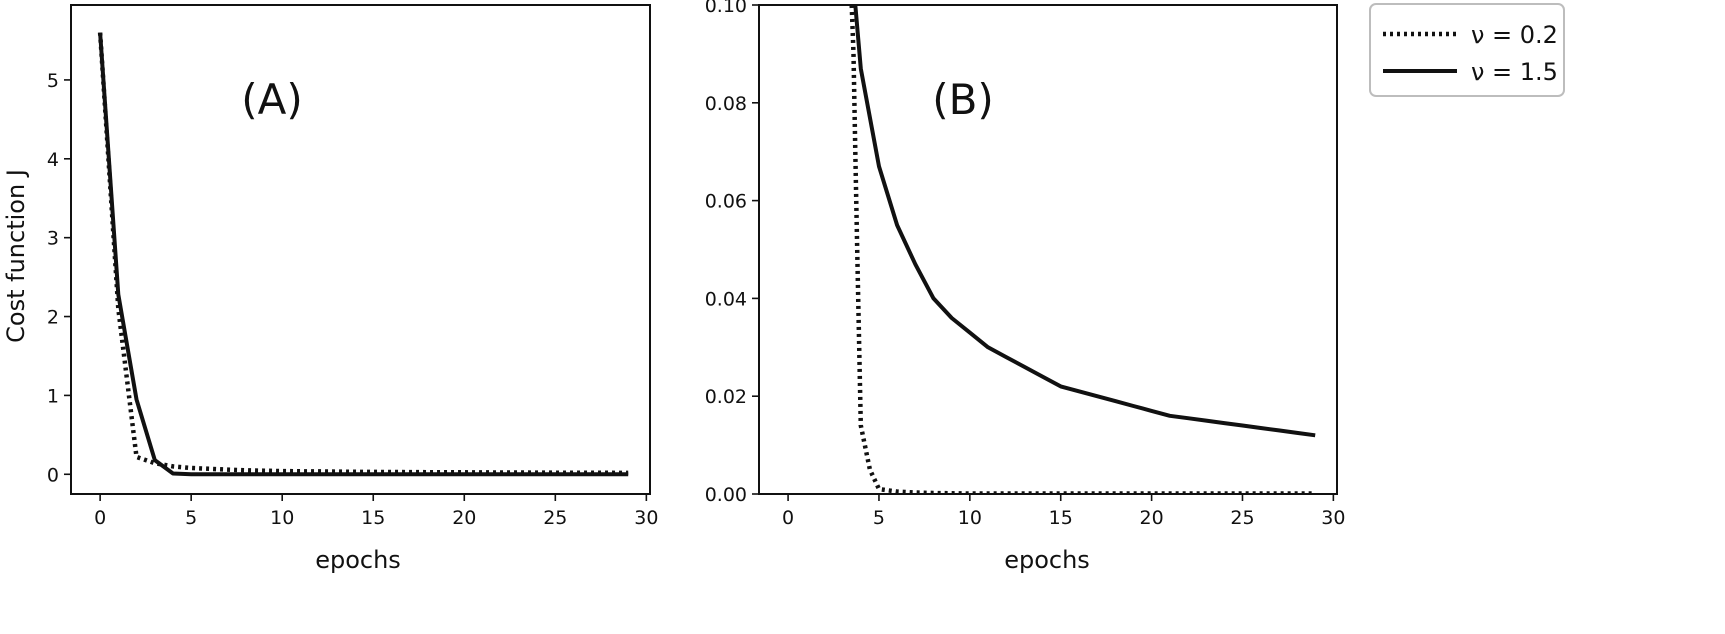  Describe the element at coordinates (53, 81) in the screenshot. I see `y-tick-label: 5` at that location.